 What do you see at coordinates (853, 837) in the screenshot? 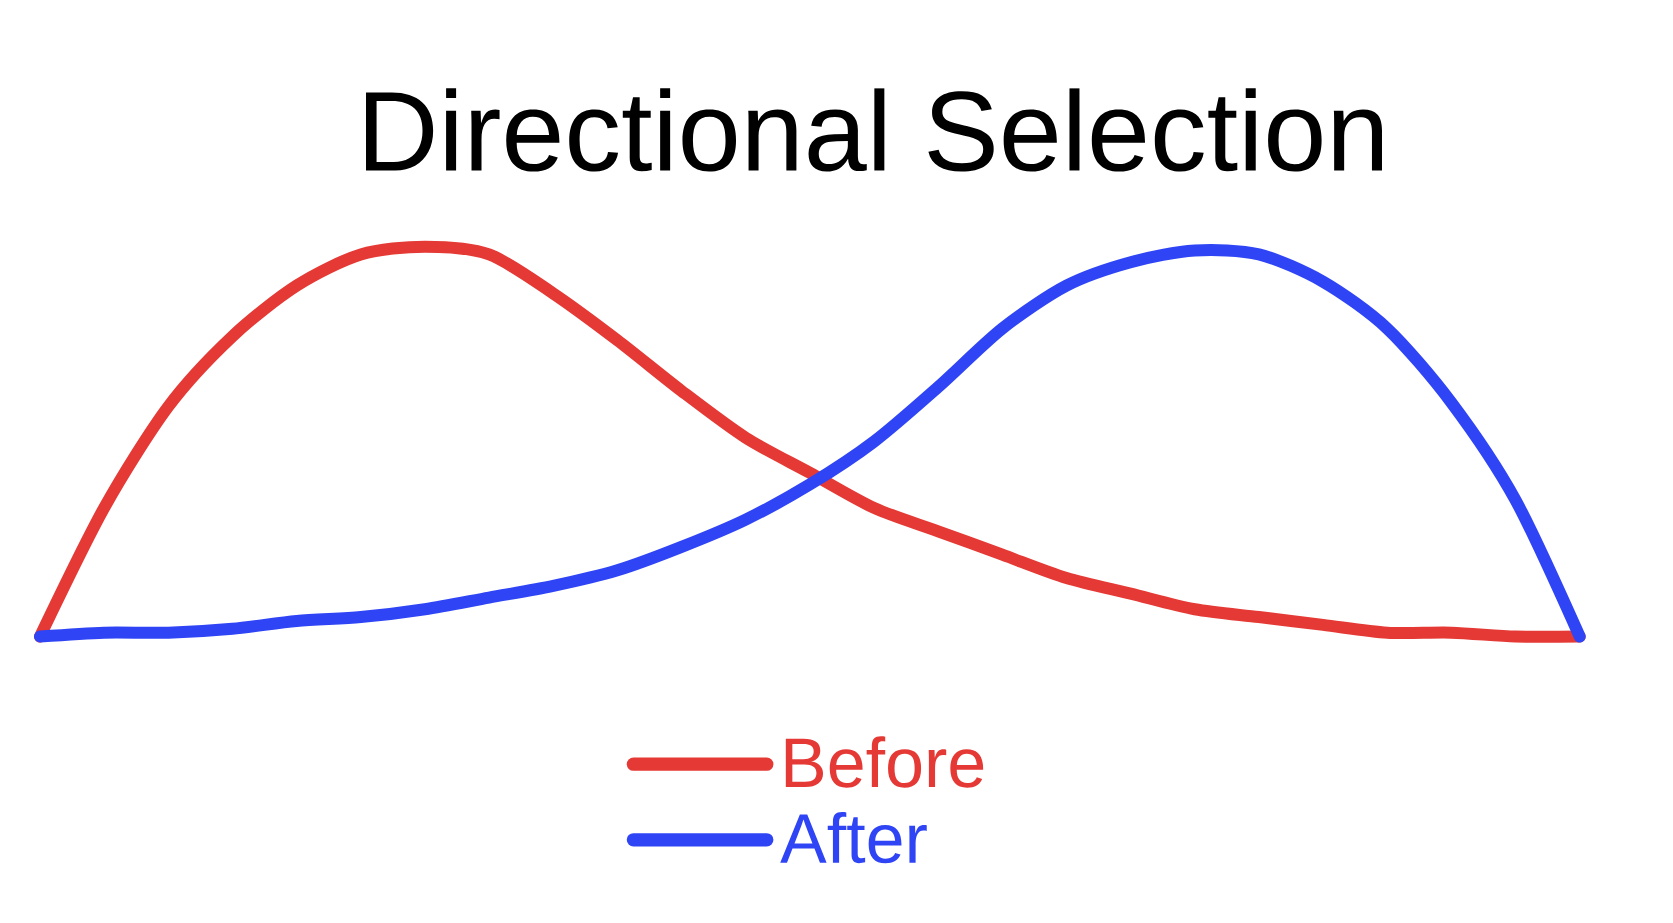
I see `legend-label: After` at bounding box center [853, 837].